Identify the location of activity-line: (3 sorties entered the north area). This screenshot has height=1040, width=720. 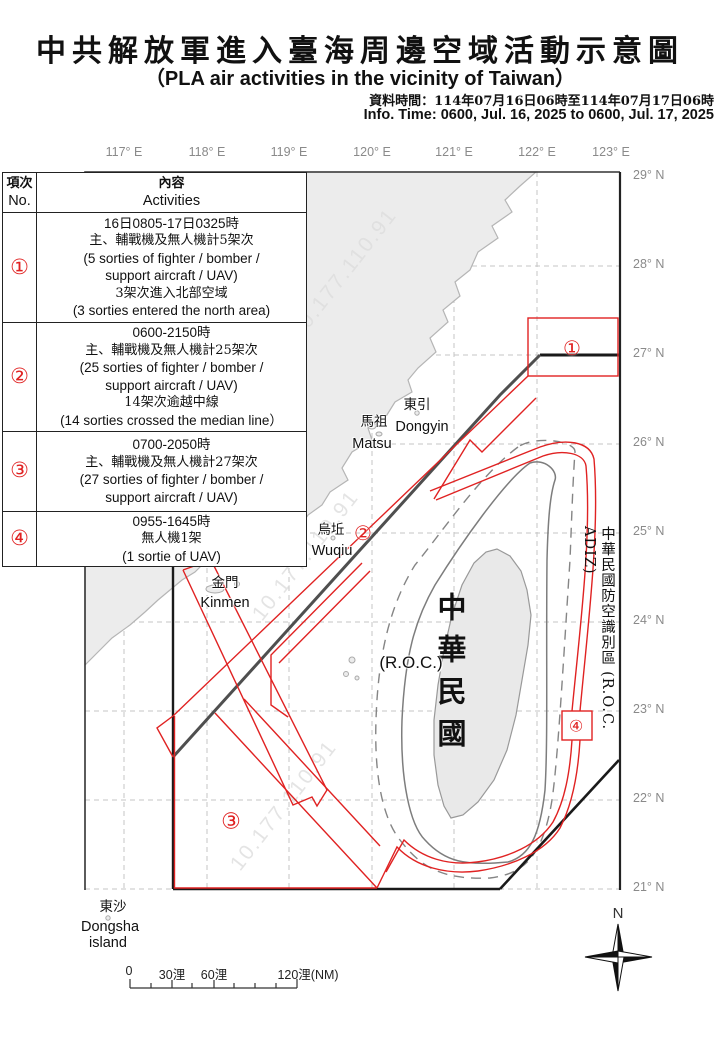
(171, 311).